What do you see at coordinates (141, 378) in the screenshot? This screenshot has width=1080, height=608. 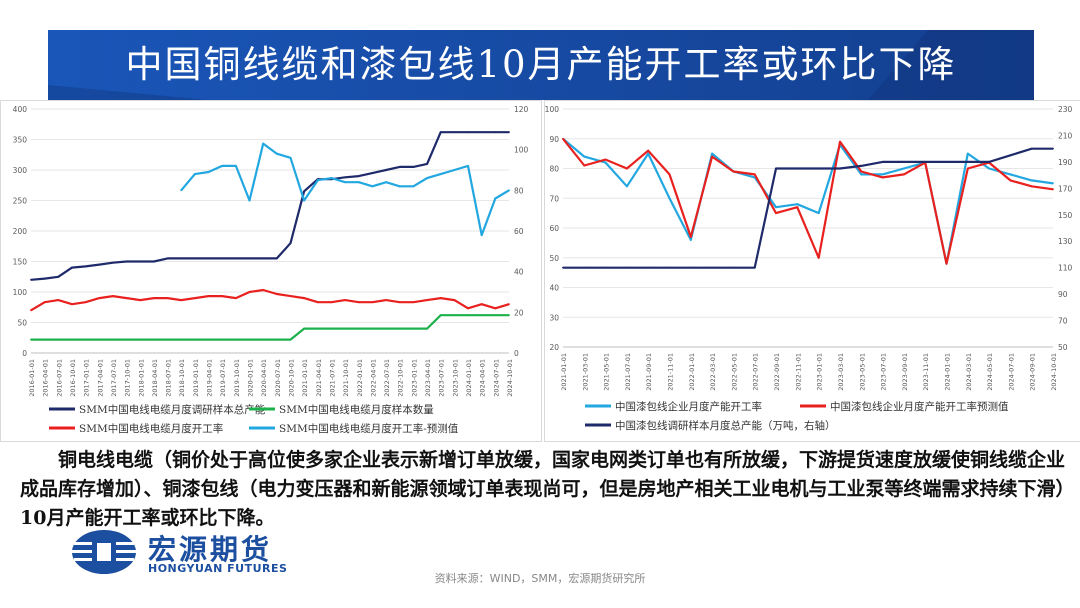 I see `x-tick-label: 2018-01-01` at bounding box center [141, 378].